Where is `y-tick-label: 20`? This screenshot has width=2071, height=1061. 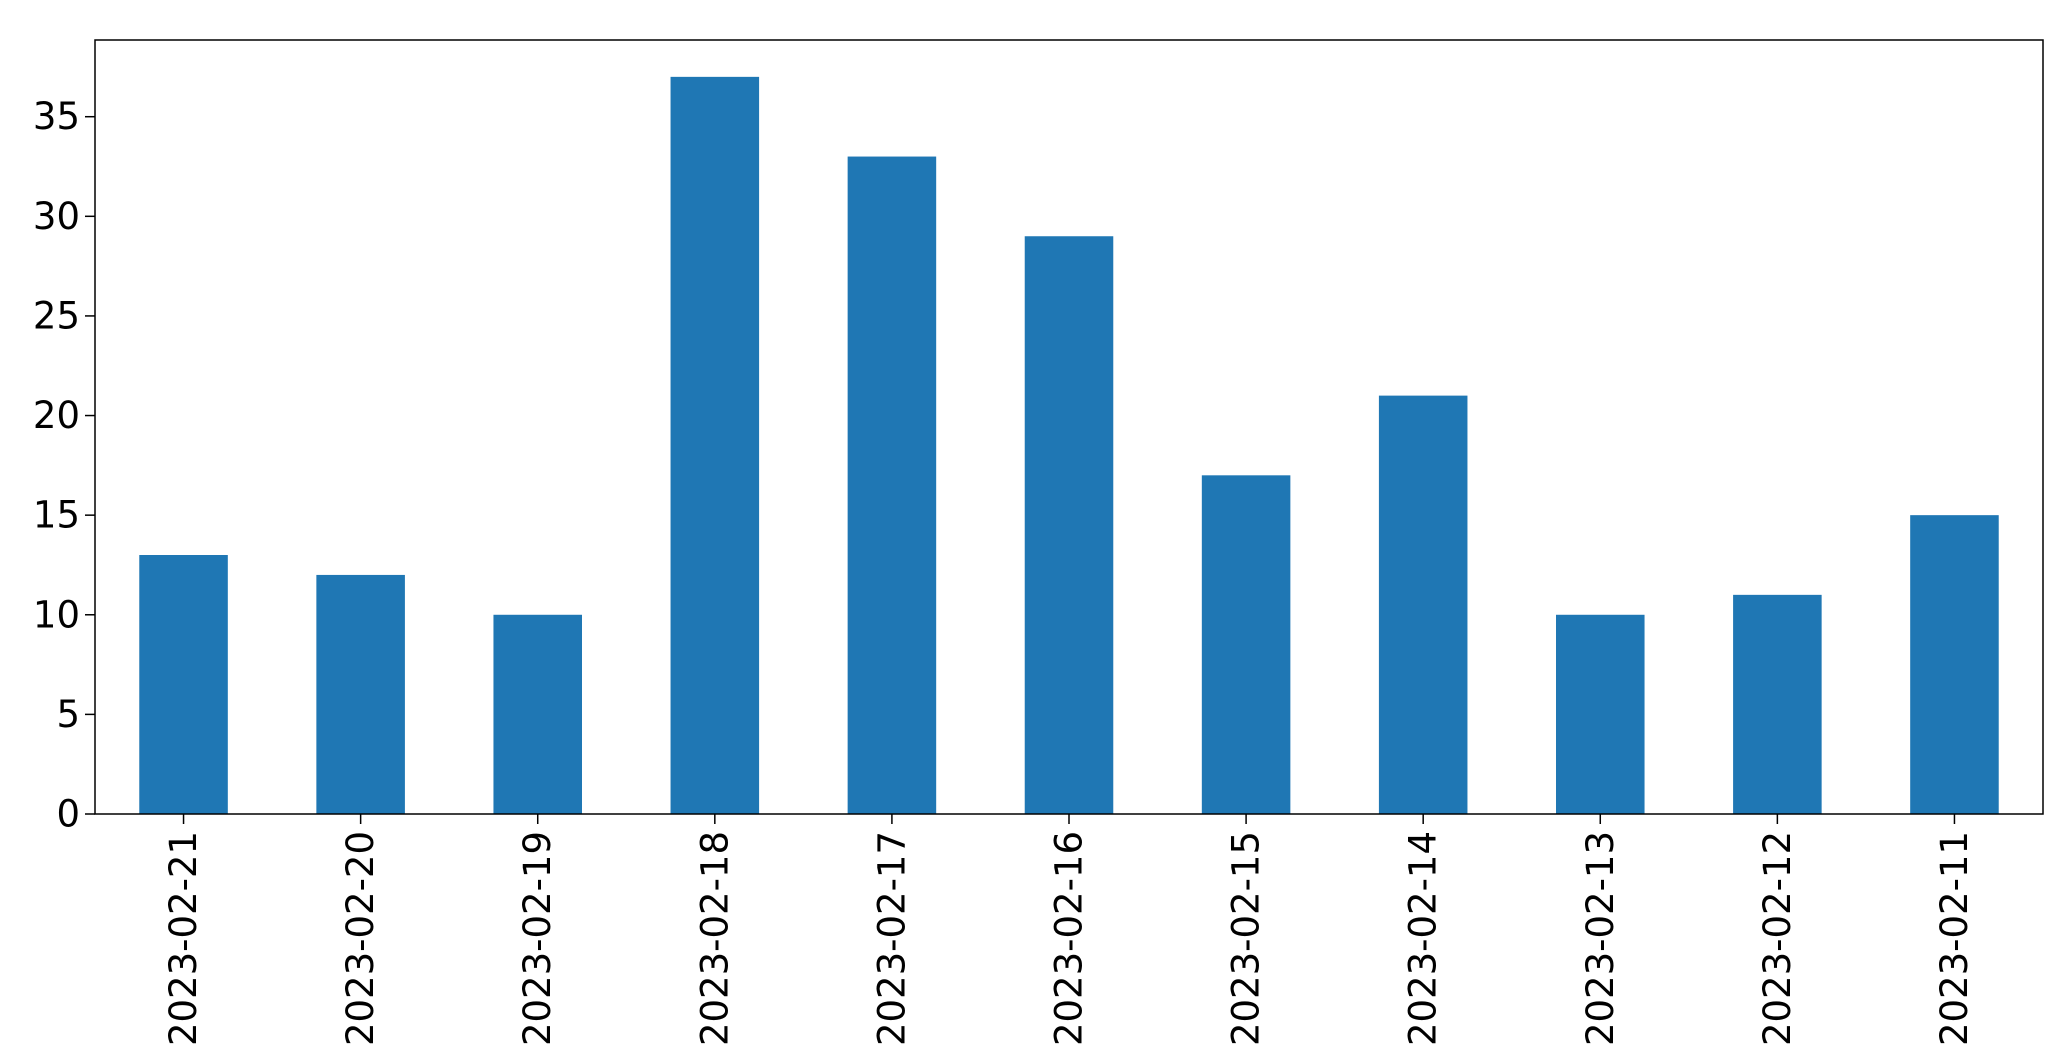 y-tick-label: 20 is located at coordinates (56, 415).